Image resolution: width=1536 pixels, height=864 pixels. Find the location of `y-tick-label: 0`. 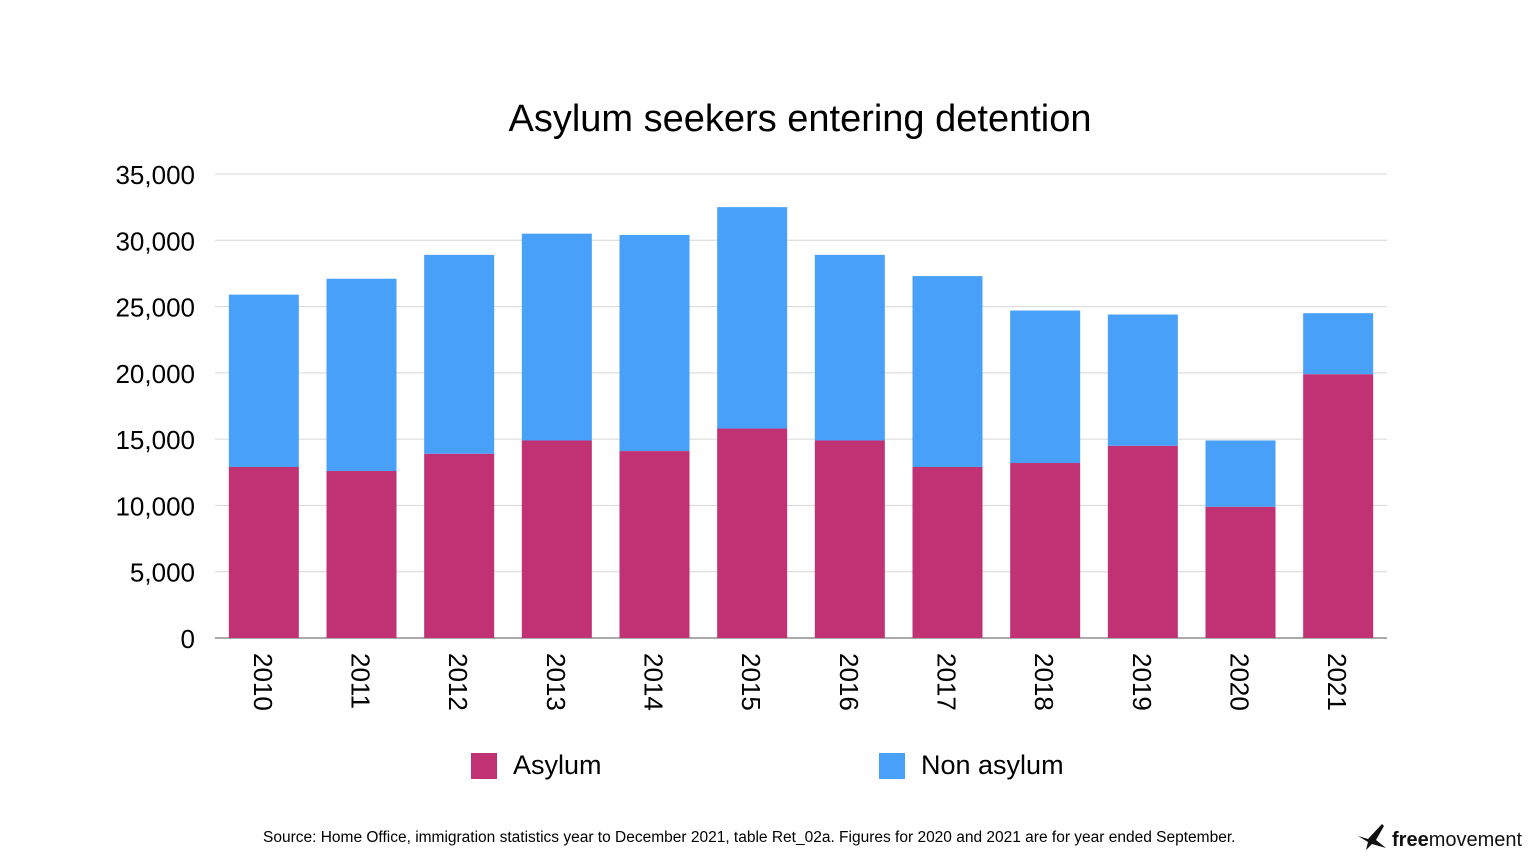

y-tick-label: 0 is located at coordinates (188, 639).